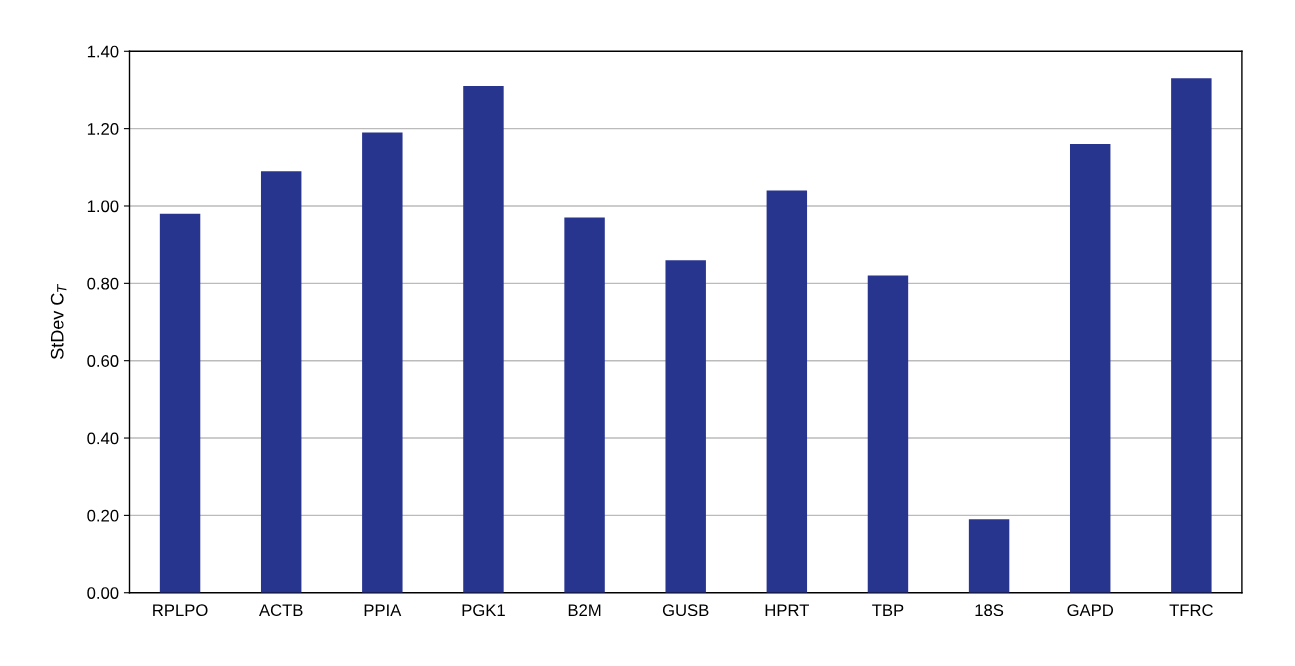 The width and height of the screenshot is (1295, 666). I want to click on y-tick-label: 1.40, so click(103, 51).